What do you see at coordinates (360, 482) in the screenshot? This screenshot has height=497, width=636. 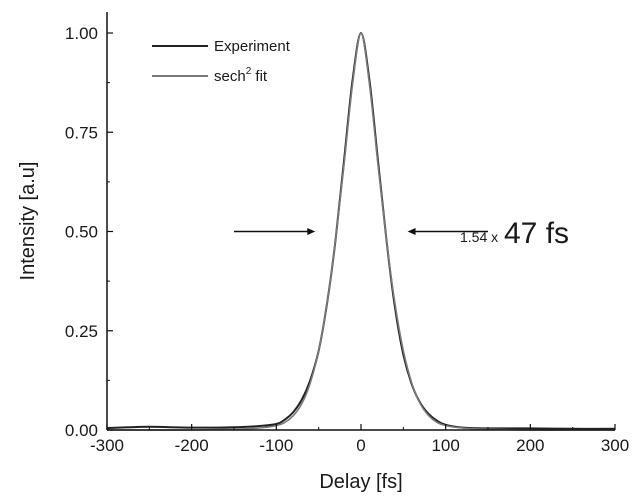 I see `x-axis-title: Delay [fs]` at bounding box center [360, 482].